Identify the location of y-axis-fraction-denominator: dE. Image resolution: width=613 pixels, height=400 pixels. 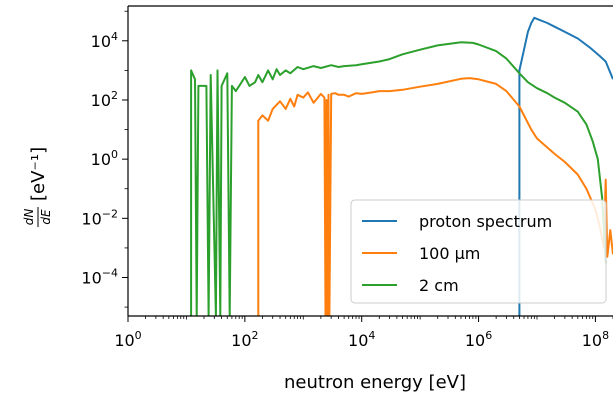
(46, 217).